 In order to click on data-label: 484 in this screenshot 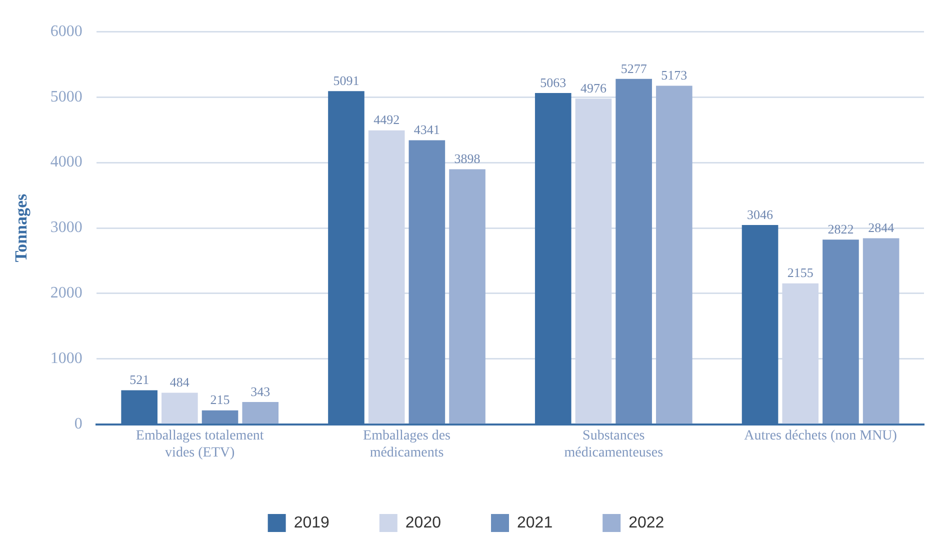, I will do `click(180, 382)`.